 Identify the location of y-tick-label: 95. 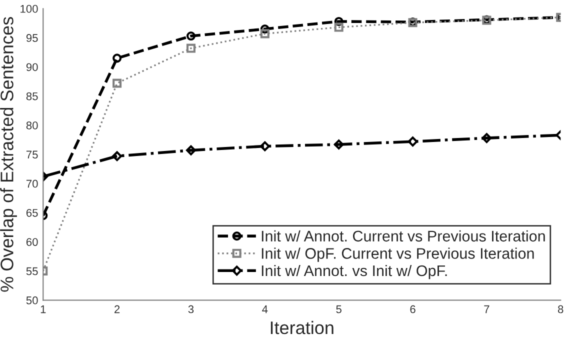
(32, 38).